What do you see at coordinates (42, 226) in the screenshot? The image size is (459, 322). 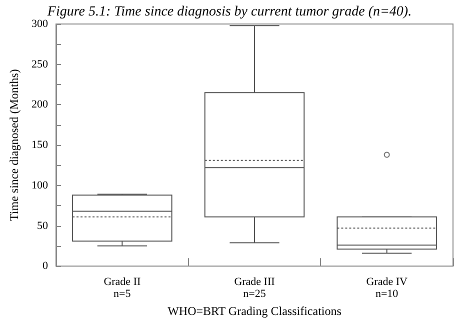 I see `y-tick-label: 50` at bounding box center [42, 226].